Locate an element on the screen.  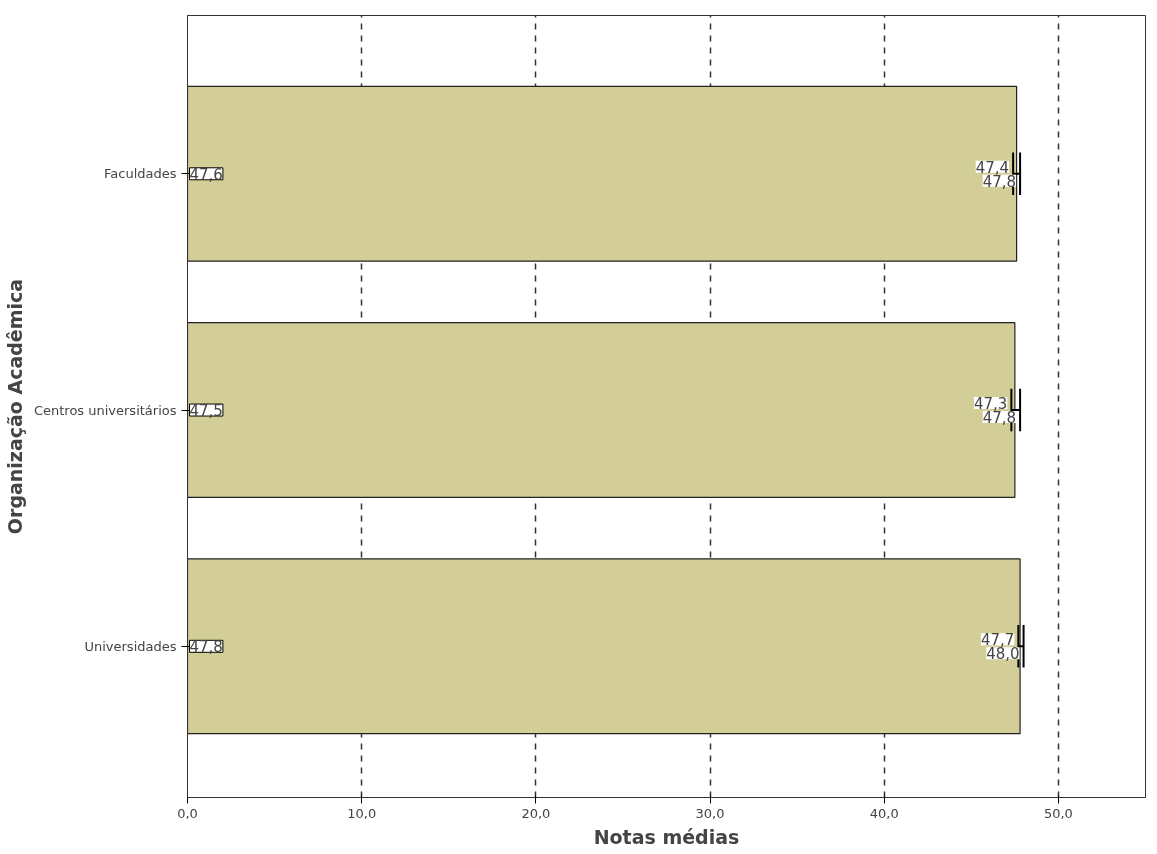
annotation: 47,8 is located at coordinates (999, 418).